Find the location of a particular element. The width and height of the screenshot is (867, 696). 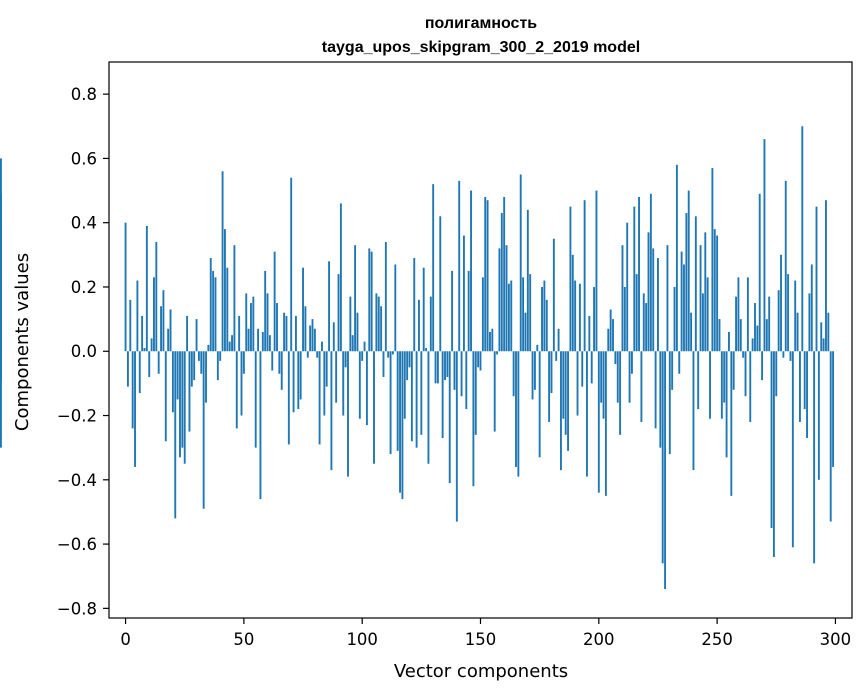

y-axis-ticks: −0.8 −0.6 −0.4 −0.2 0.0 0.2 0.4 0.6 0.8 is located at coordinates (83, 351).